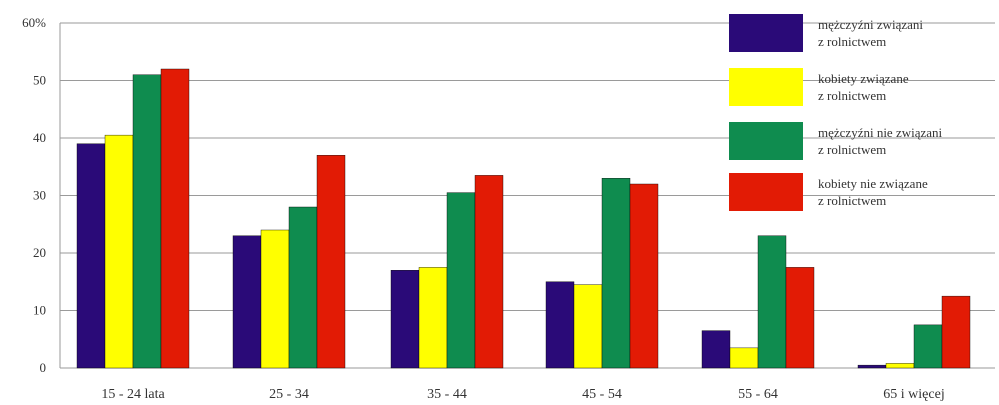  I want to click on x-tick-label: 65 i więcej, so click(913, 394).